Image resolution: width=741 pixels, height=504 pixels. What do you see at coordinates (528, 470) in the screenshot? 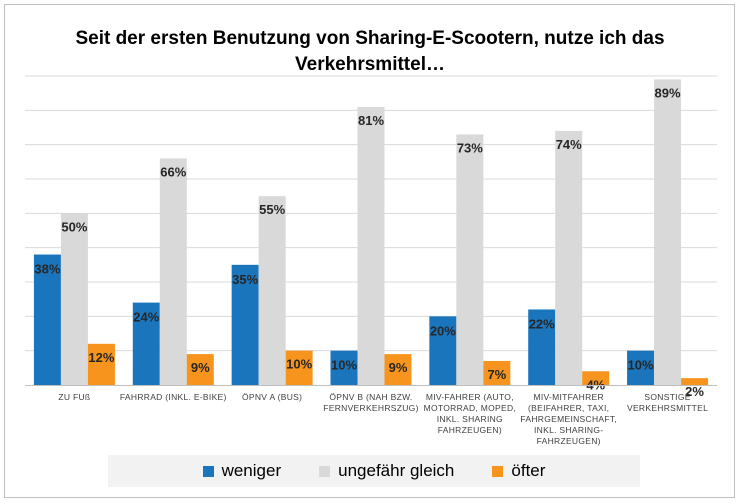
I see `legend-label-oefter: öfter` at bounding box center [528, 470].